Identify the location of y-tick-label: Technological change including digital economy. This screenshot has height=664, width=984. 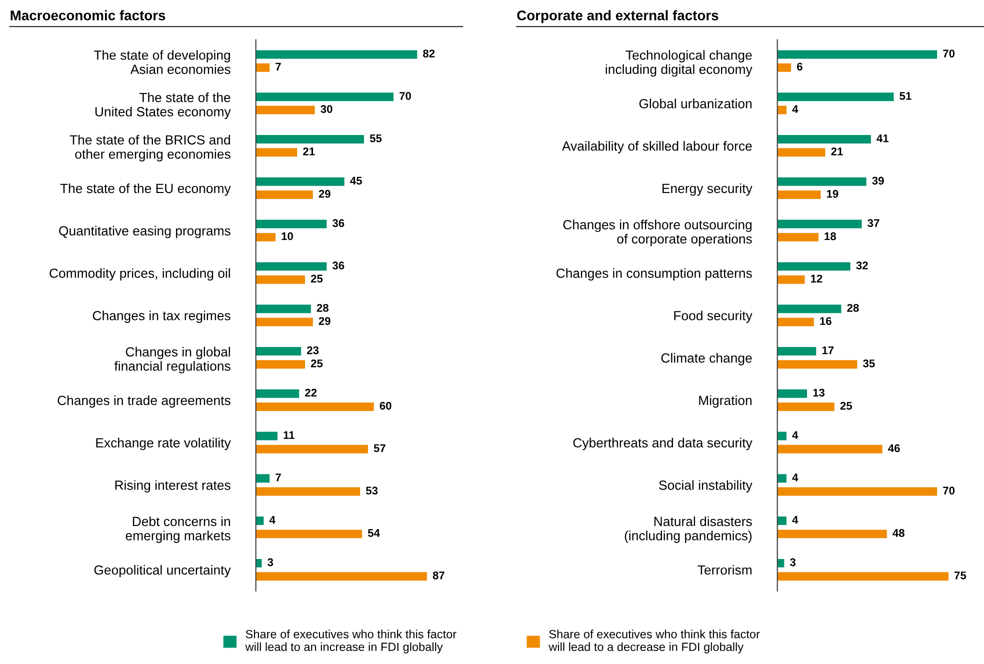
(679, 63).